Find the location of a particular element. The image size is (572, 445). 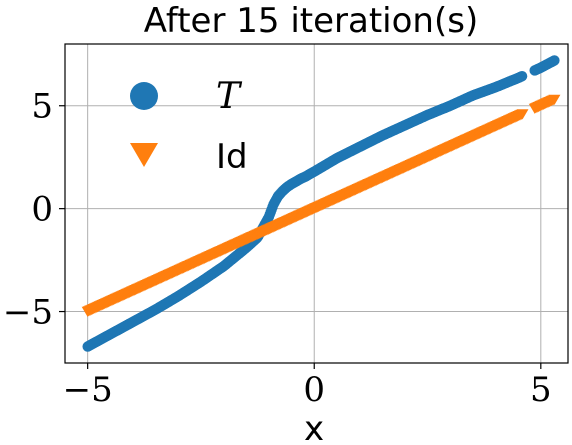

legend: T Id is located at coordinates (189, 126).